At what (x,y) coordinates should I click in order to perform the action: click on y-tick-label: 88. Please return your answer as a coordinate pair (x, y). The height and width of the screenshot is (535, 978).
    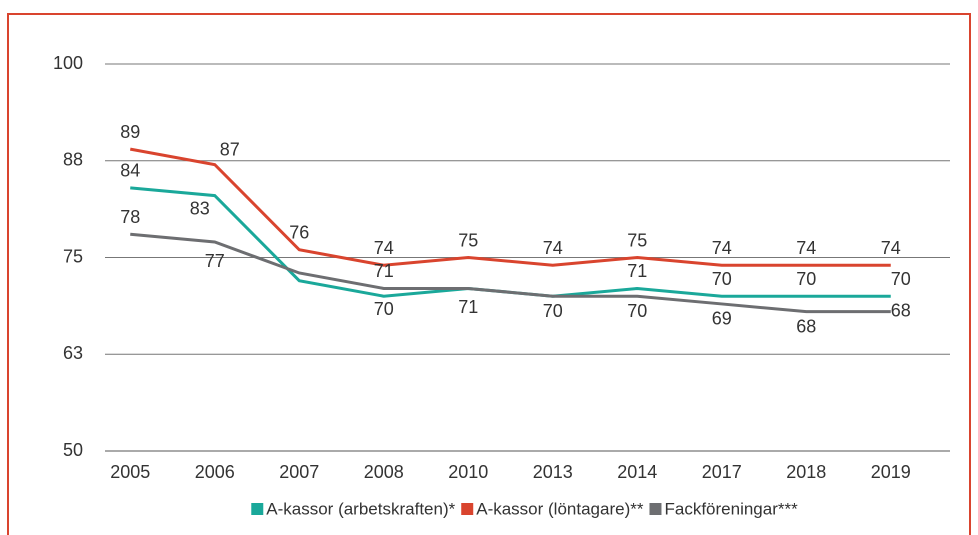
    Looking at the image, I should click on (73, 160).